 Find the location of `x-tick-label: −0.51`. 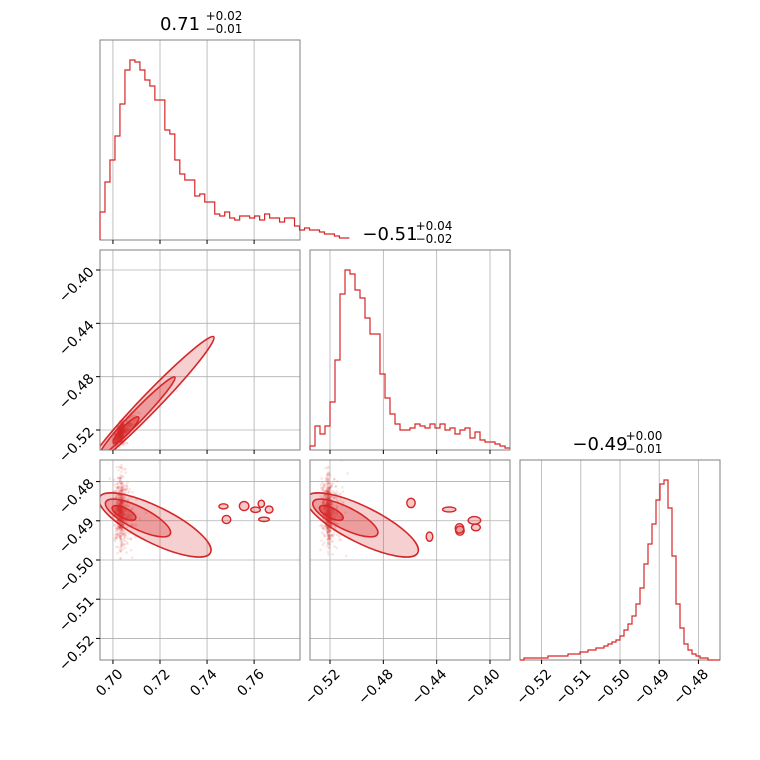

x-tick-label: −0.51 is located at coordinates (574, 687).